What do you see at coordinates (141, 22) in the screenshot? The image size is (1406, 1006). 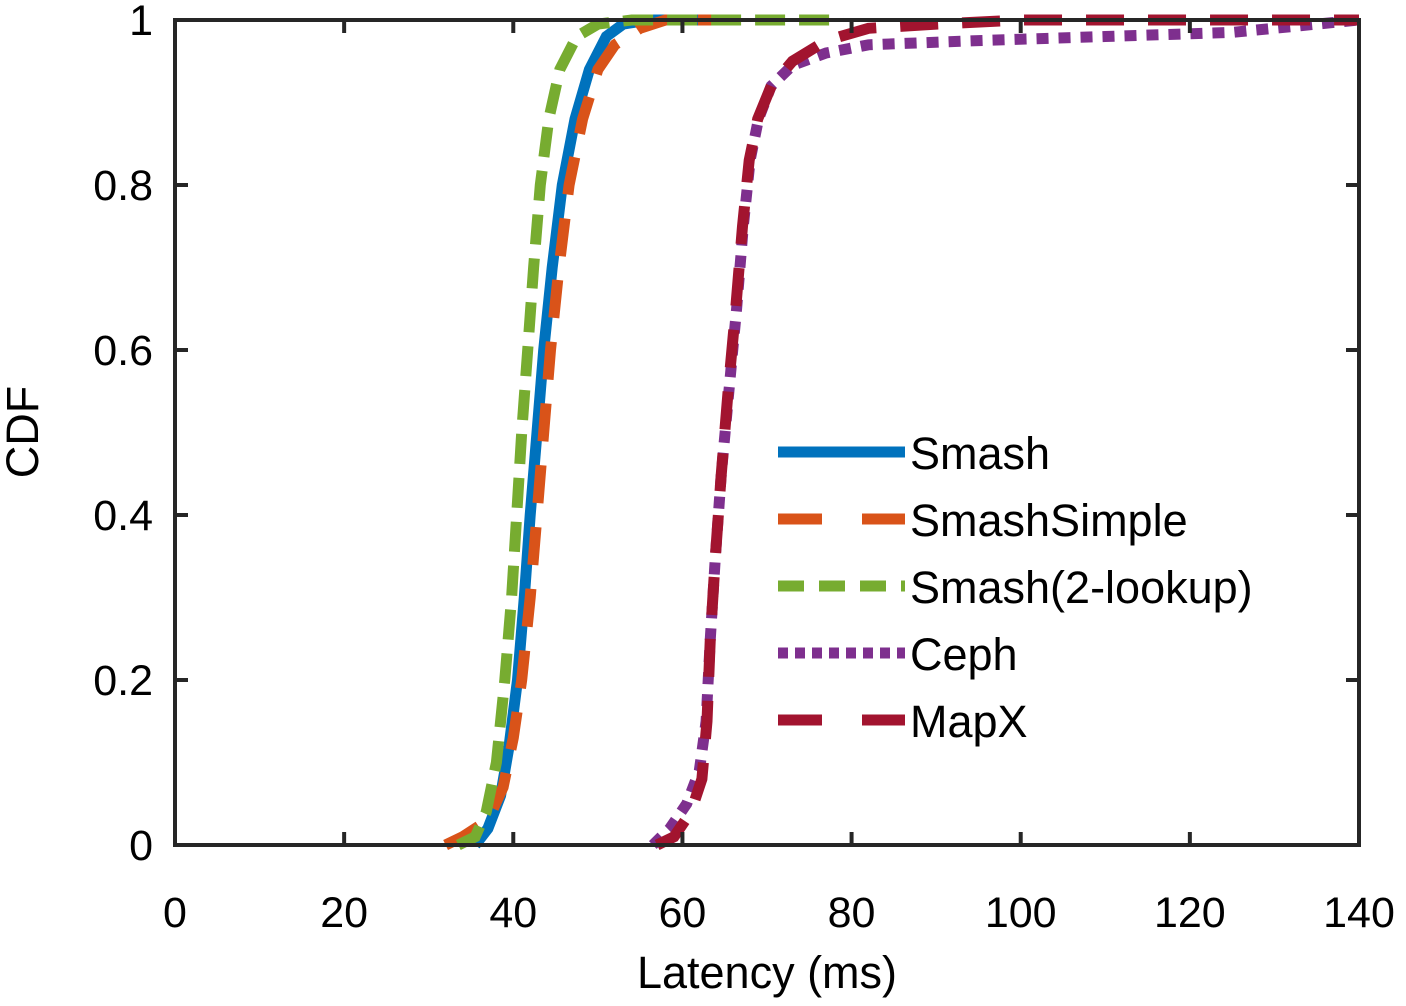 I see `y-tick-label: 1` at bounding box center [141, 22].